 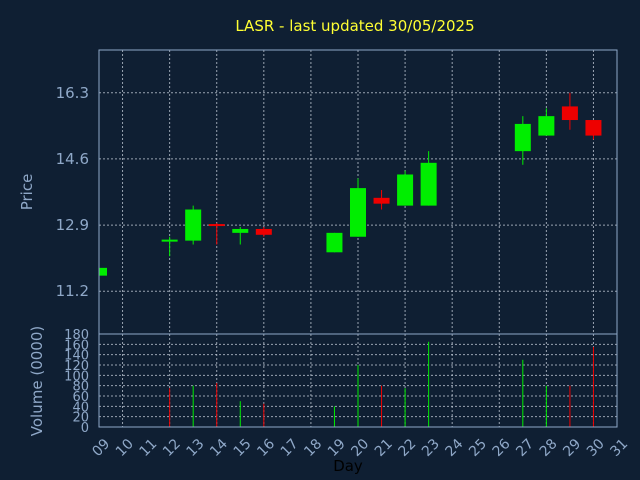 What do you see at coordinates (72, 159) in the screenshot?
I see `price-tick-label: 14.6` at bounding box center [72, 159].